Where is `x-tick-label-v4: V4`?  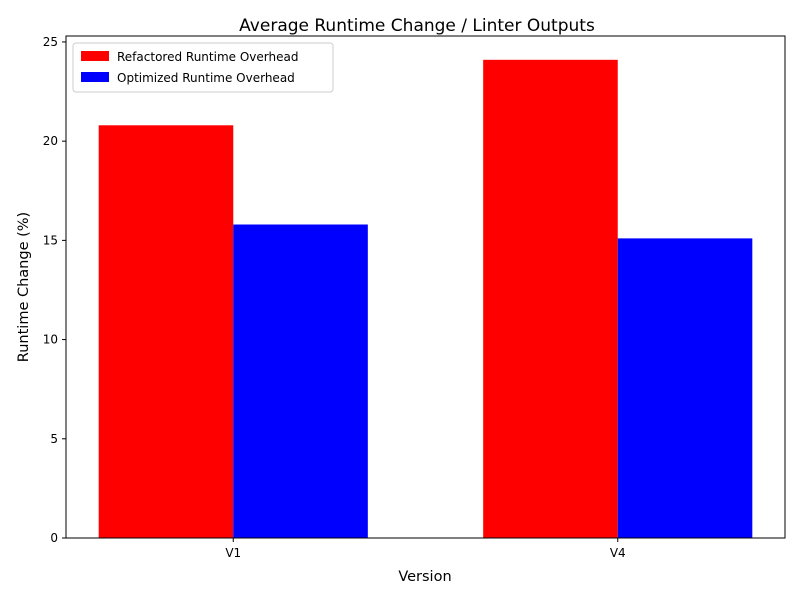
x-tick-label-v4: V4 is located at coordinates (618, 553).